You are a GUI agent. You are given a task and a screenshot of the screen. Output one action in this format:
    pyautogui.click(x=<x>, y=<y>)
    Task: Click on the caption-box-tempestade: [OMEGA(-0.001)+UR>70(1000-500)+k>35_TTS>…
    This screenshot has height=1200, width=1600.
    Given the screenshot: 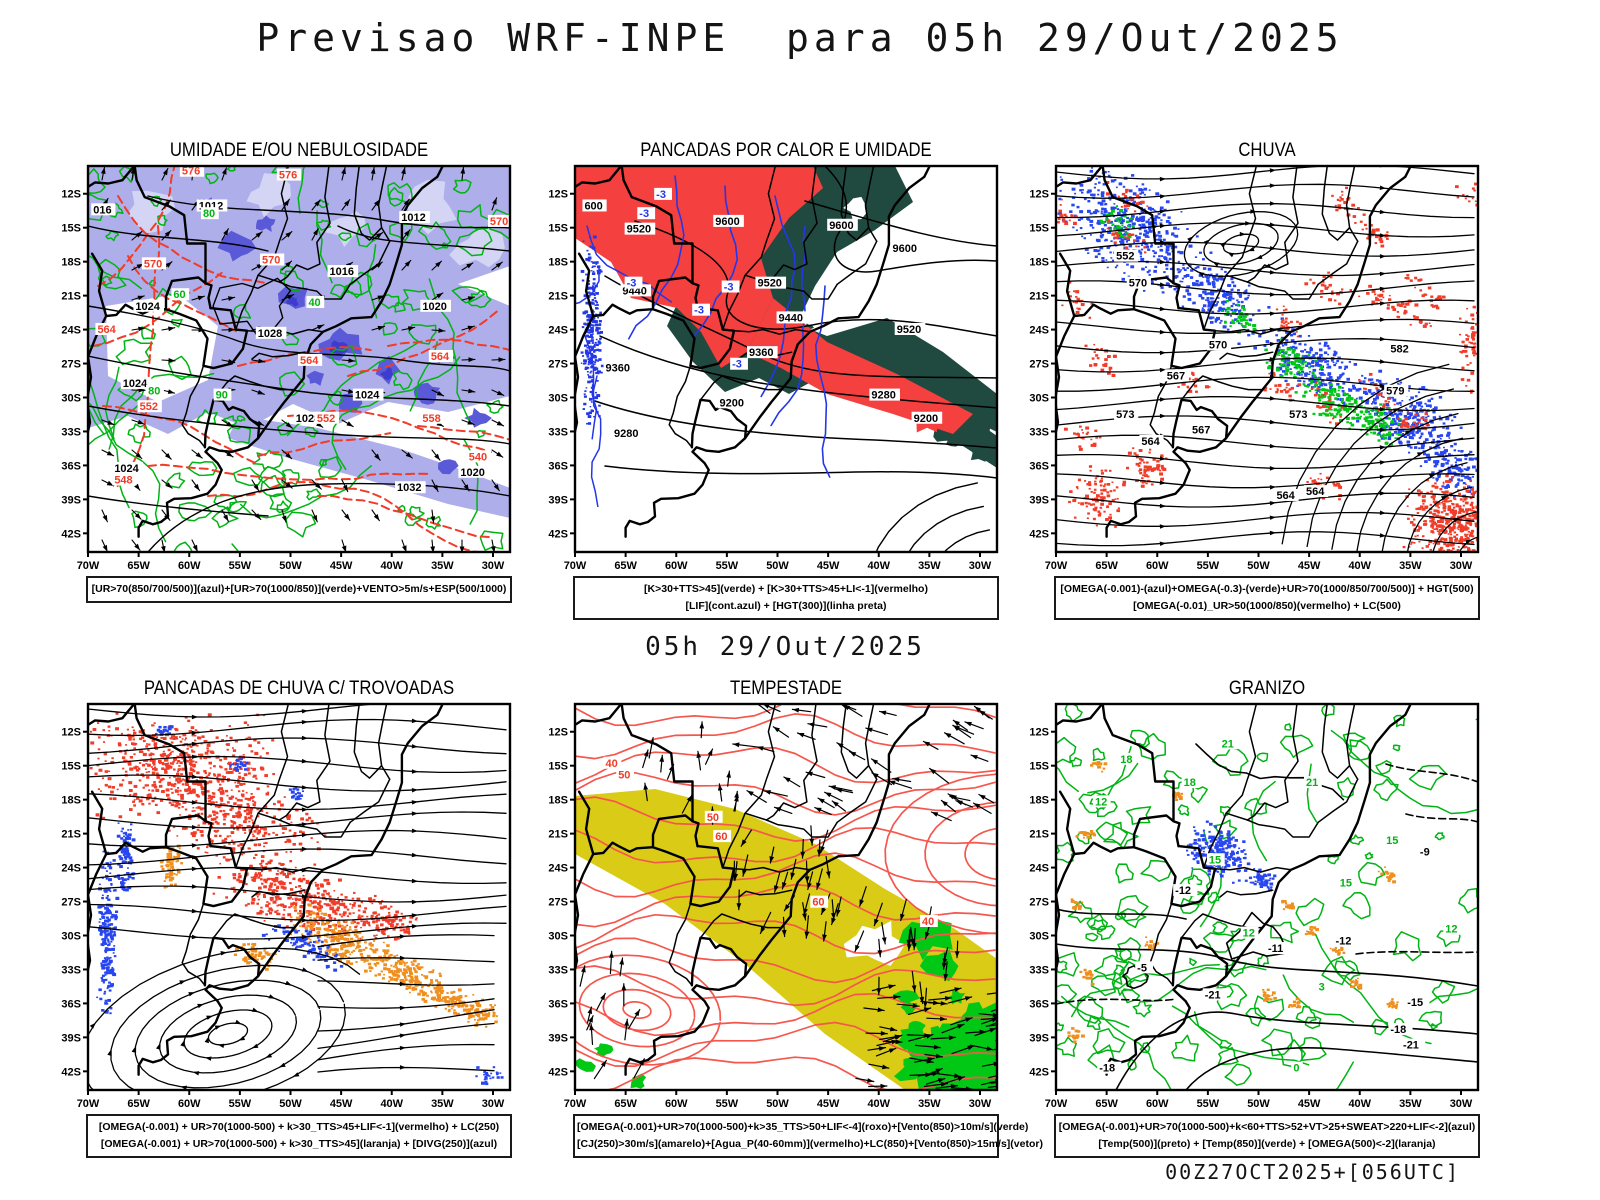 What is the action you would take?
    pyautogui.click(x=808, y=1136)
    